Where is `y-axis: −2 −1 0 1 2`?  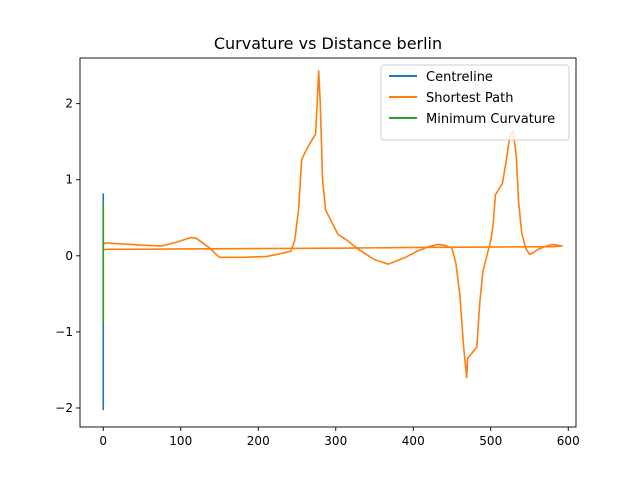 y-axis: −2 −1 0 1 2 is located at coordinates (67, 256).